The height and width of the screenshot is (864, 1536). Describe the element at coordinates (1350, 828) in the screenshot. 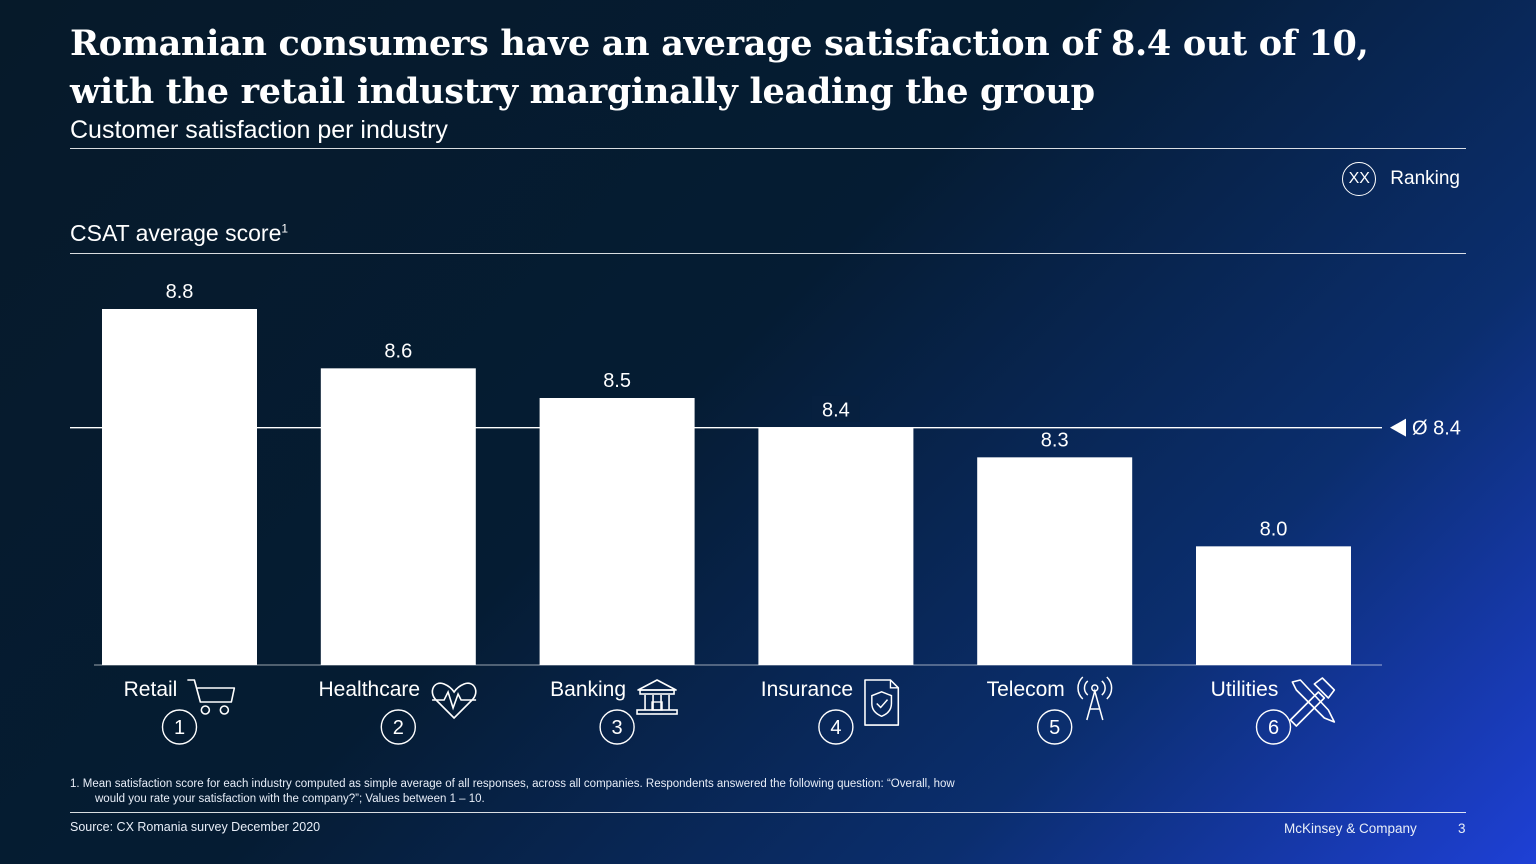

I see `brand-name: McKinsey & Company` at that location.